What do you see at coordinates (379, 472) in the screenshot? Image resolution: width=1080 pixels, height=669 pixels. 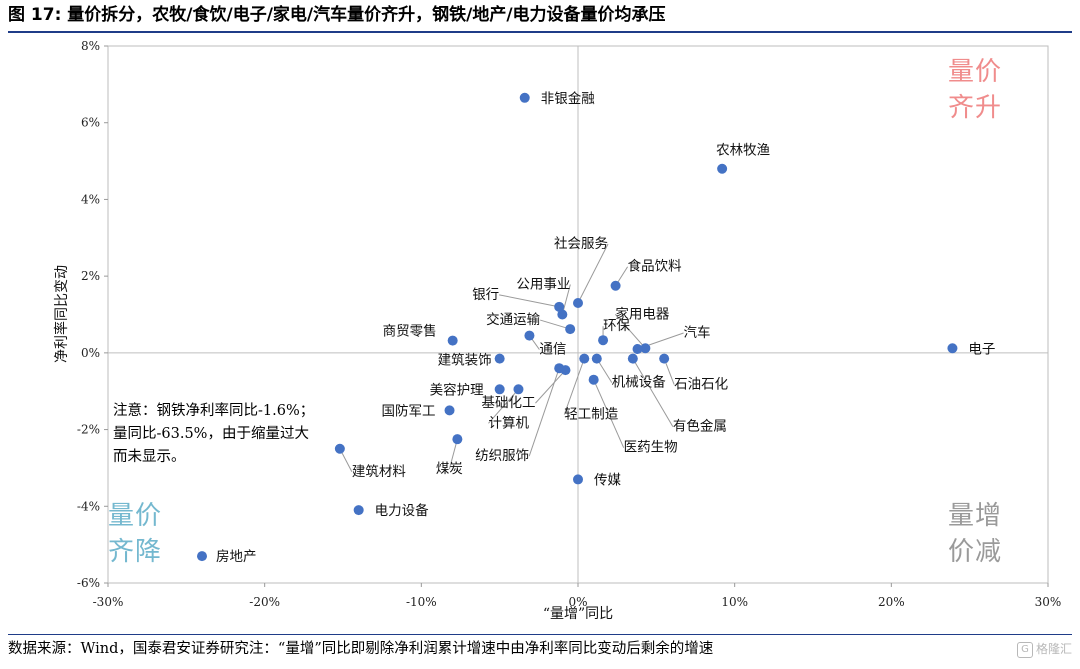 I see `point-label: 建筑材料` at bounding box center [379, 472].